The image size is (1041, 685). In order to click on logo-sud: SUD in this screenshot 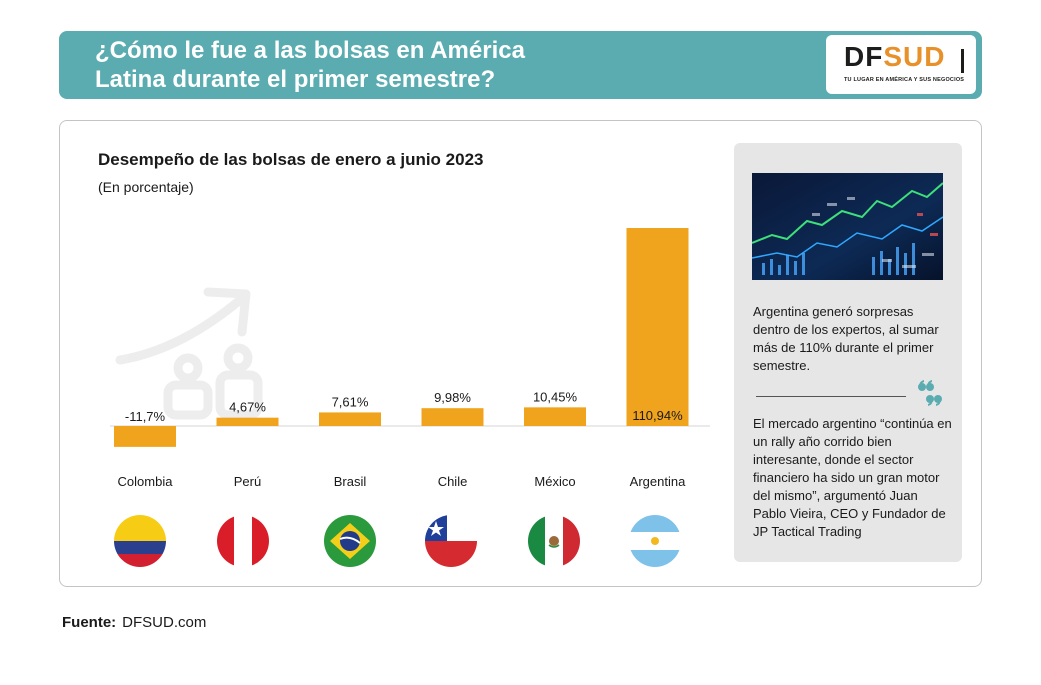, I will do `click(914, 56)`.